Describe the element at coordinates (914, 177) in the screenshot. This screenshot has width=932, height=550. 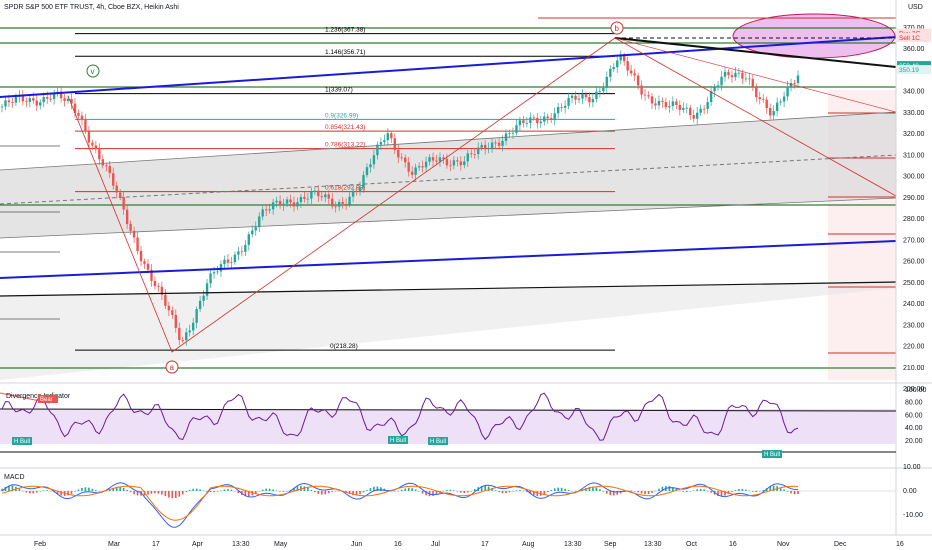
I see `price-tick-label: 300.00` at that location.